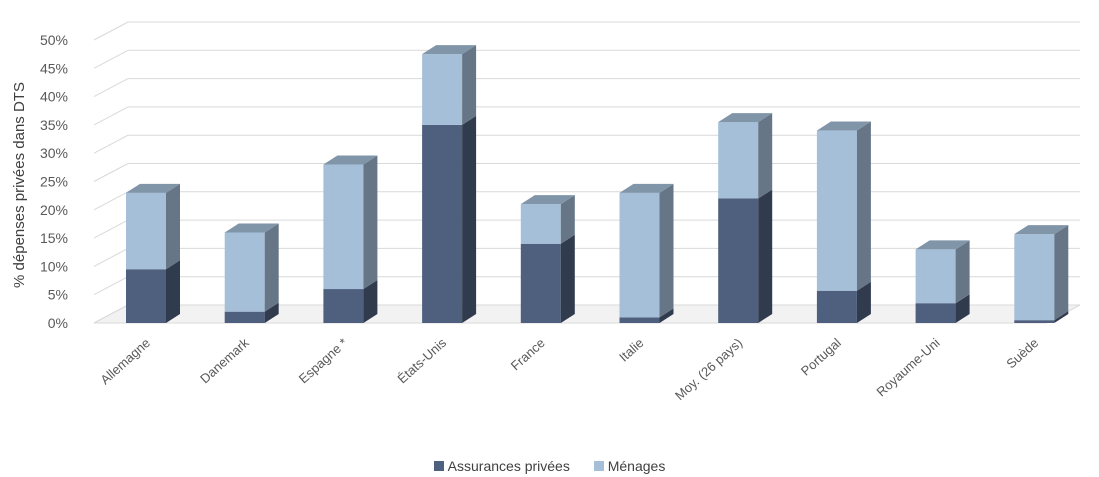 This screenshot has height=477, width=1099. I want to click on x-category-label: Italie, so click(631, 350).